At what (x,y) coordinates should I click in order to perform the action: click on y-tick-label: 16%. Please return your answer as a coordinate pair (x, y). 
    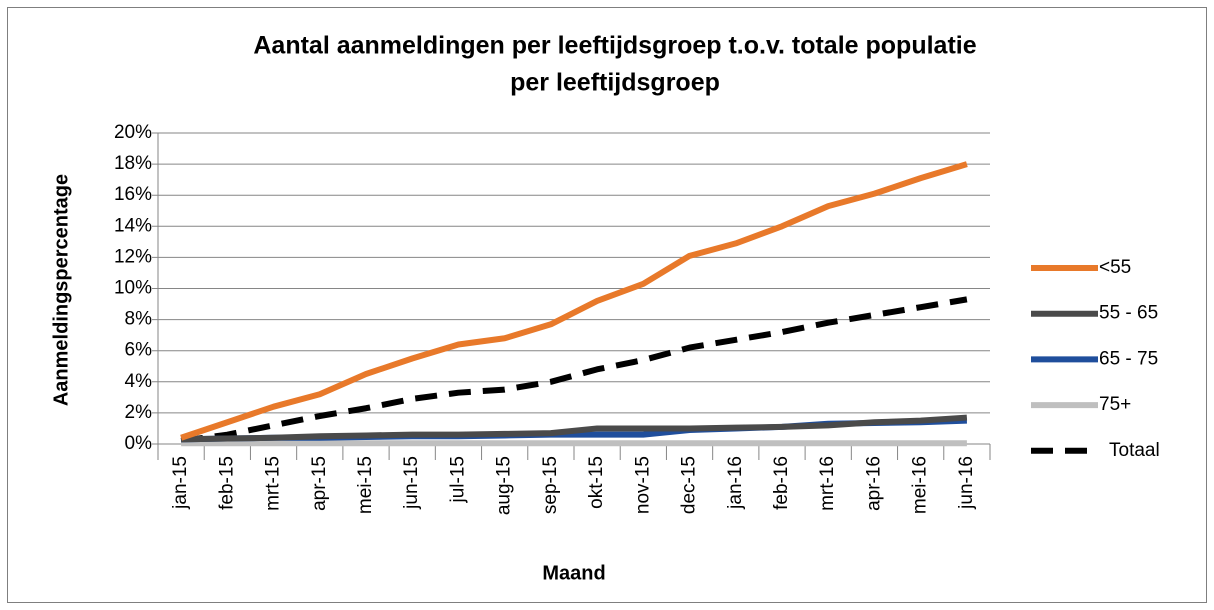
    Looking at the image, I should click on (133, 194).